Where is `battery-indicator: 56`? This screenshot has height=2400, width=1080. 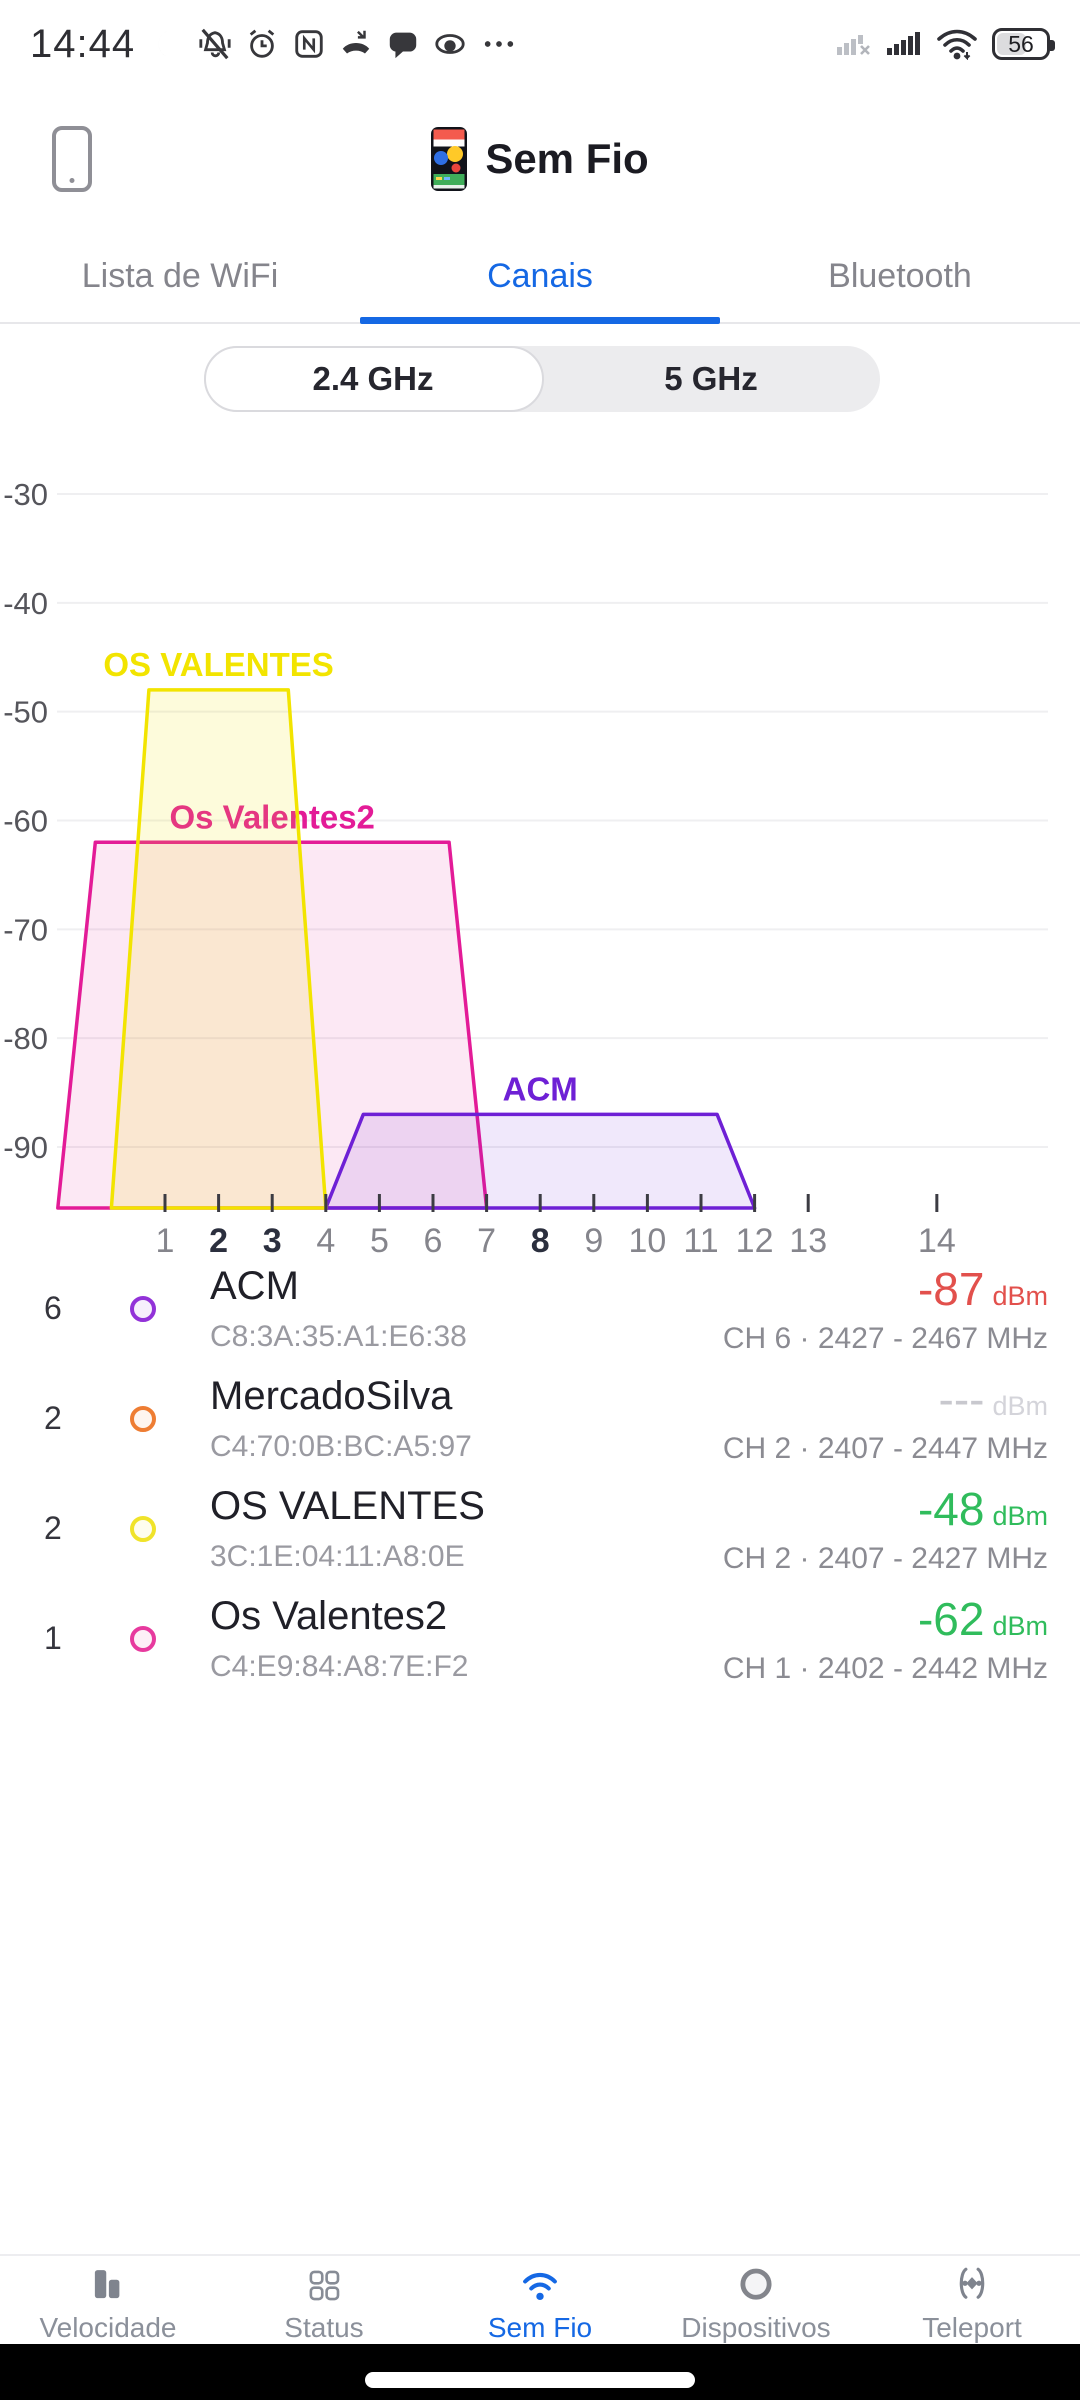
battery-indicator: 56 is located at coordinates (1023, 44).